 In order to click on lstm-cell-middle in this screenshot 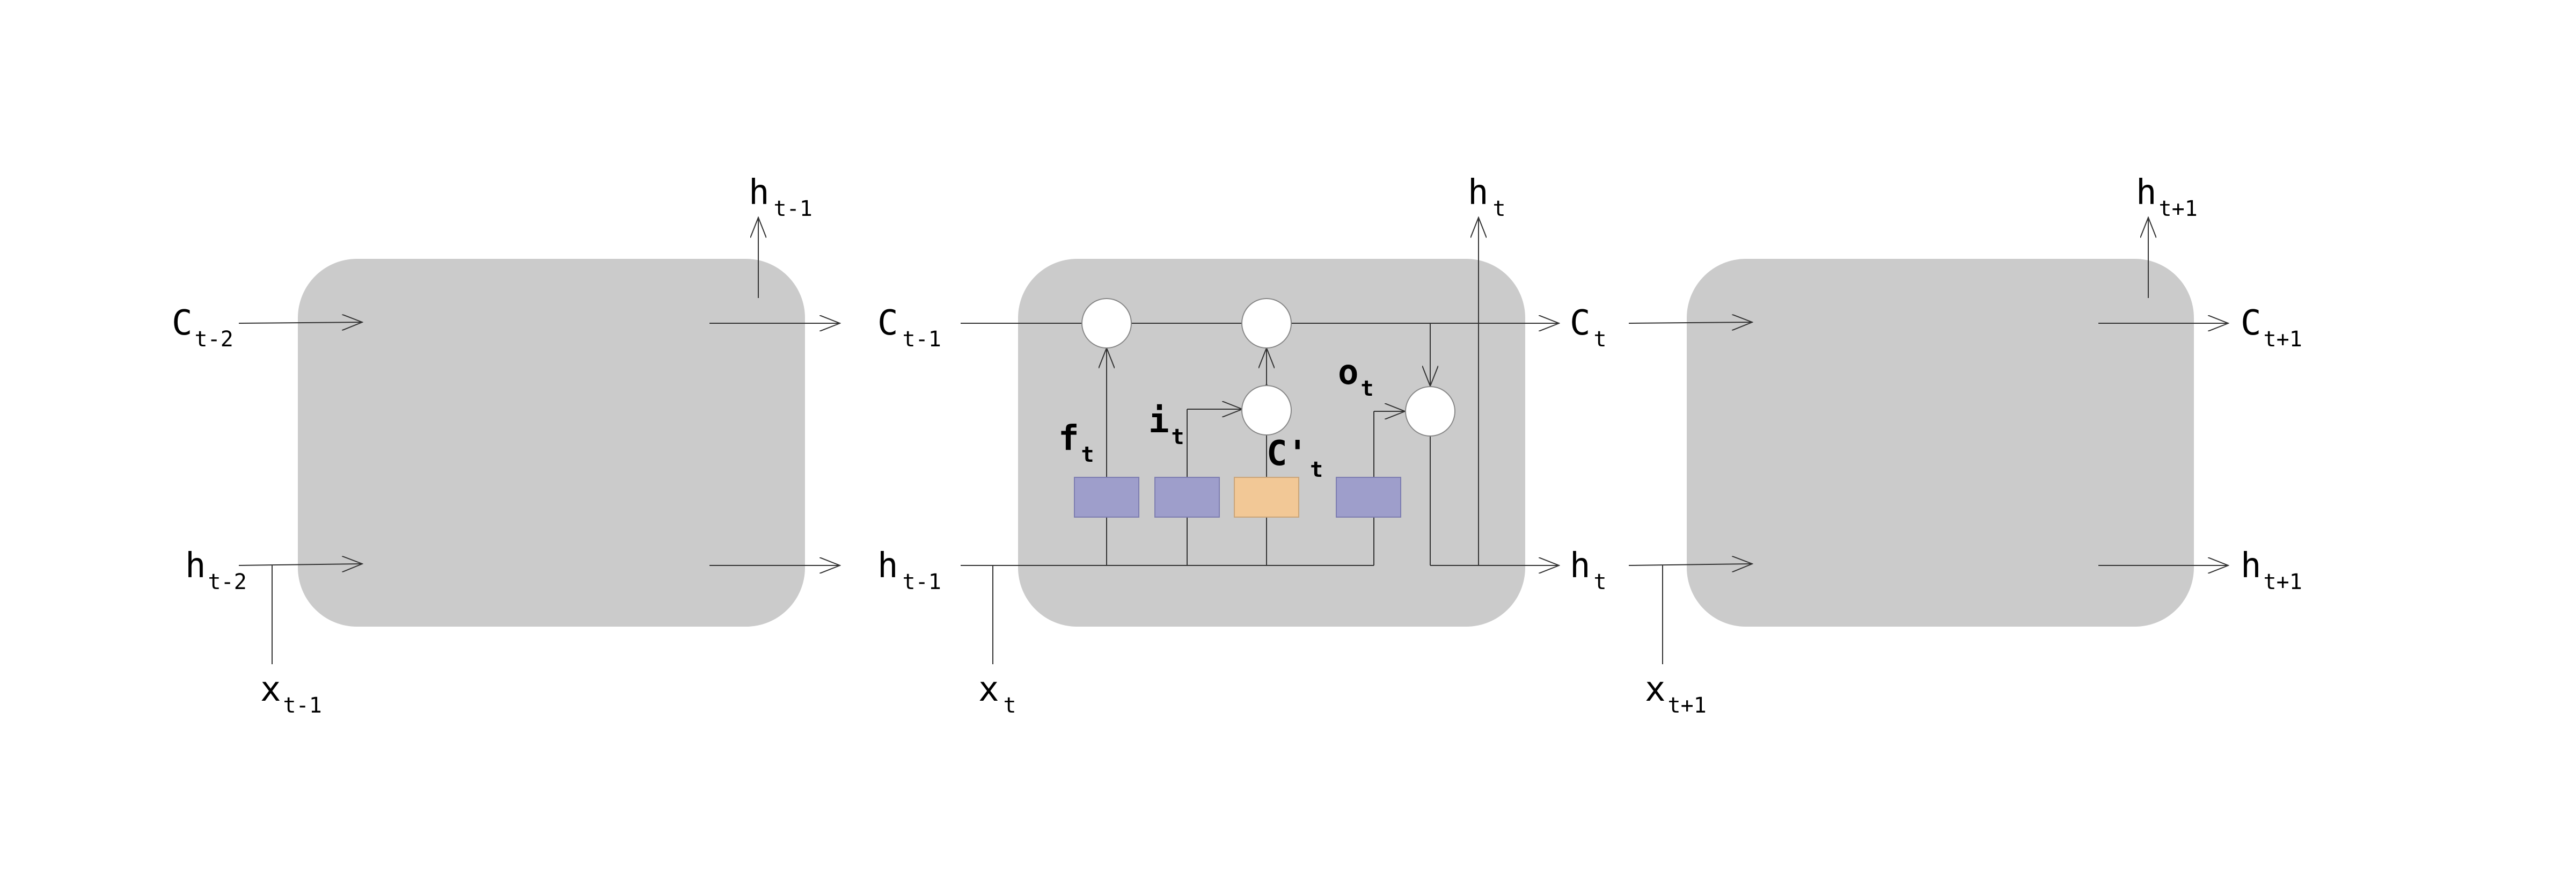, I will do `click(1271, 443)`.